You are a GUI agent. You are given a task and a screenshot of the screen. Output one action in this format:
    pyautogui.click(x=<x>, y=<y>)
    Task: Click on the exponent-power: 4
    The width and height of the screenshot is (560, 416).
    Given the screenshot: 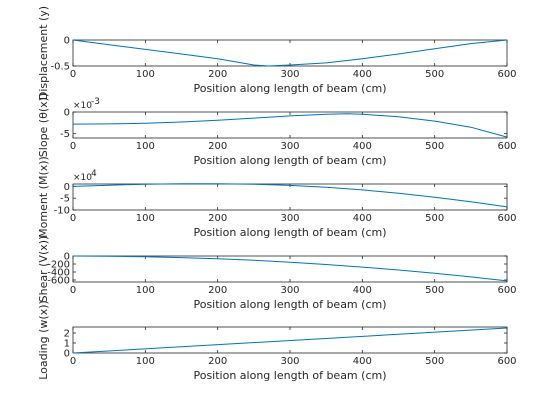 What is the action you would take?
    pyautogui.click(x=94, y=174)
    